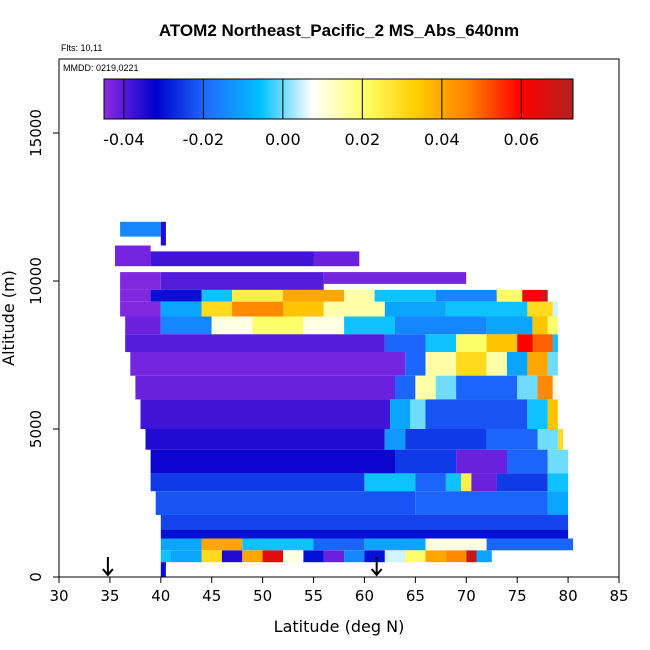 This screenshot has height=650, width=650. Describe the element at coordinates (262, 596) in the screenshot. I see `x-tick-label: 50` at that location.